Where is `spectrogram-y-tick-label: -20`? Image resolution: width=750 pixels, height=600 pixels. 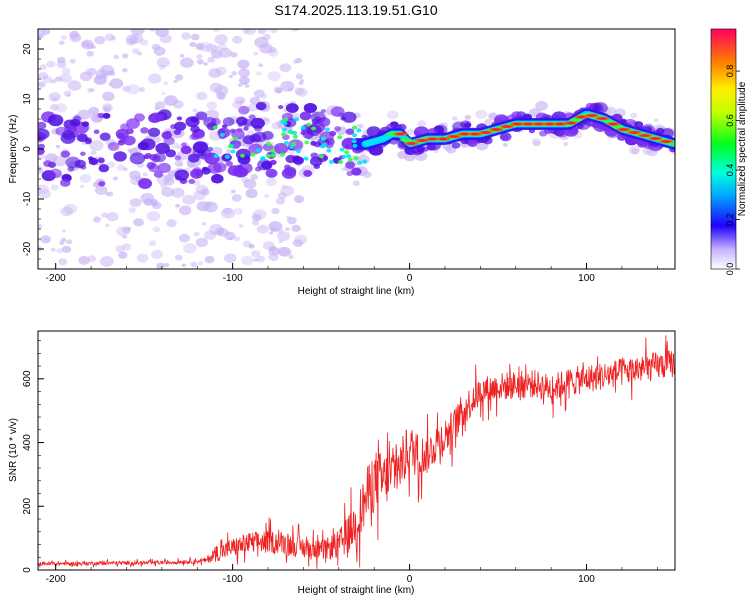
spectrogram-y-tick-label: -20 is located at coordinates (27, 248).